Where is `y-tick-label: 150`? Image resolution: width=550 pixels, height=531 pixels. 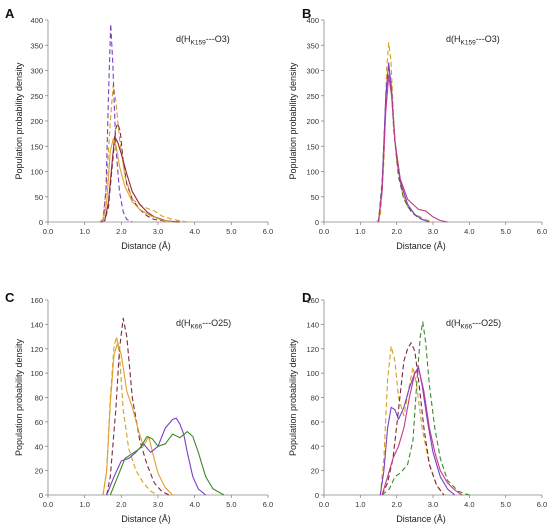 y-tick-label: 150 is located at coordinates (36, 146).